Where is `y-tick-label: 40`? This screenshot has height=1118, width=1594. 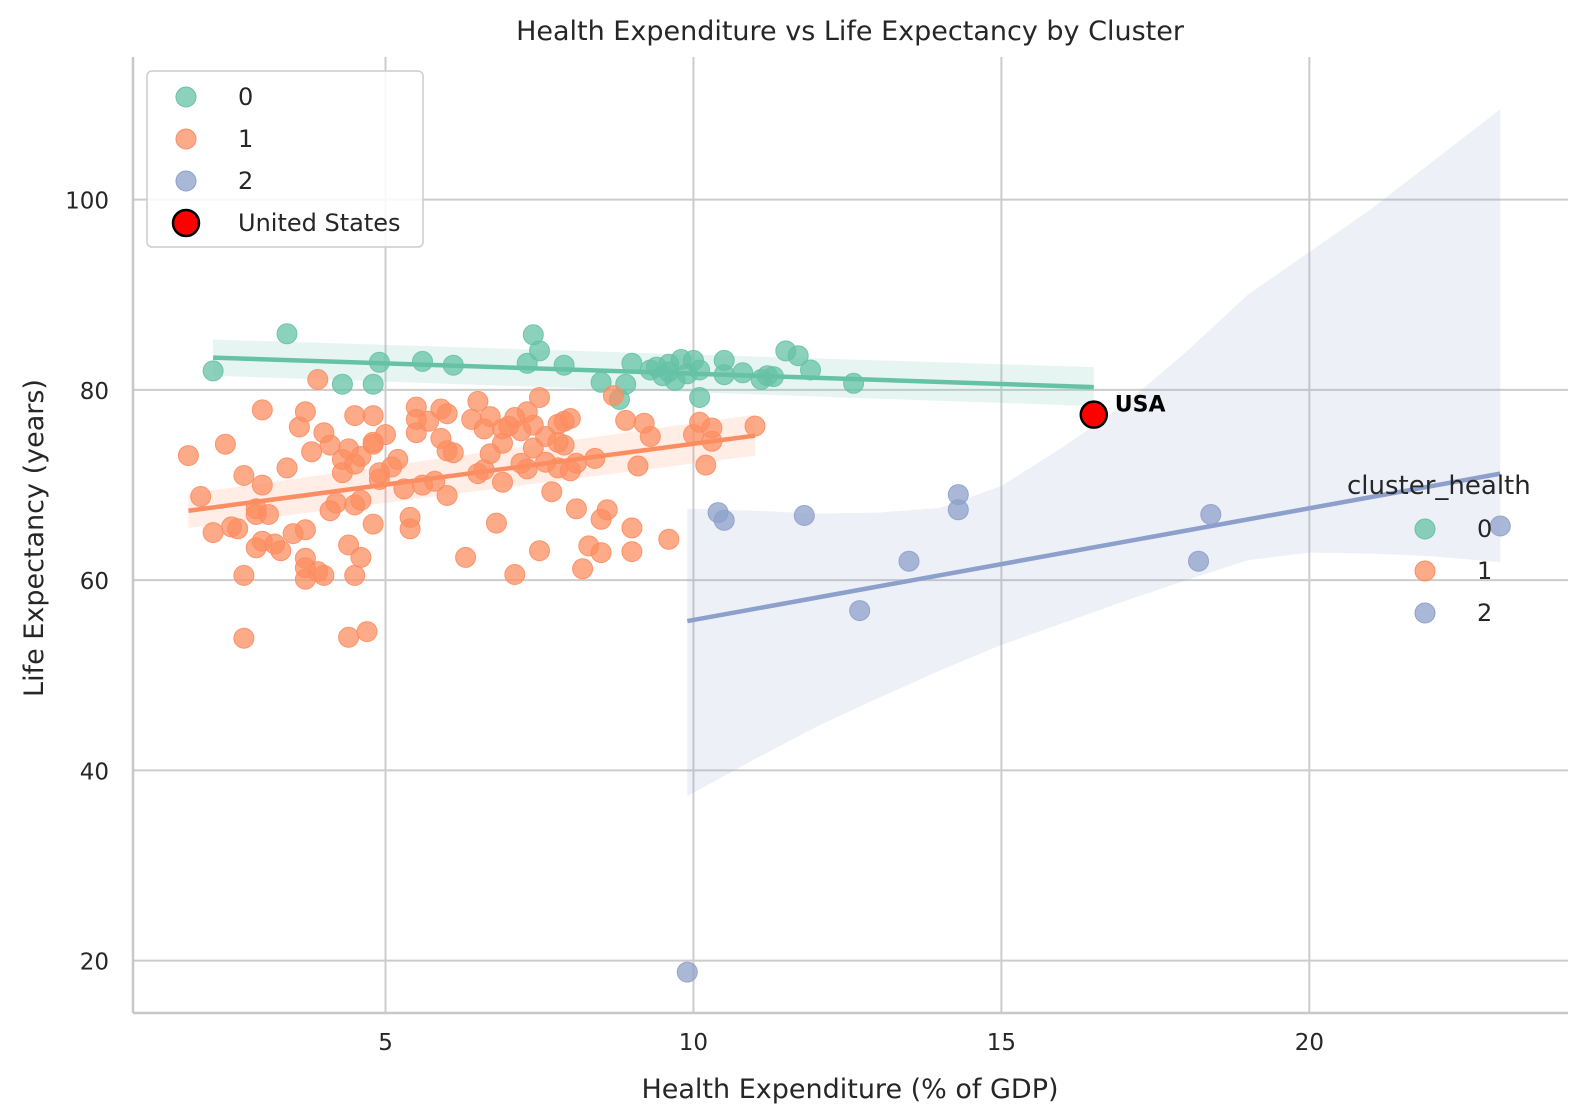
y-tick-label: 40 is located at coordinates (94, 772).